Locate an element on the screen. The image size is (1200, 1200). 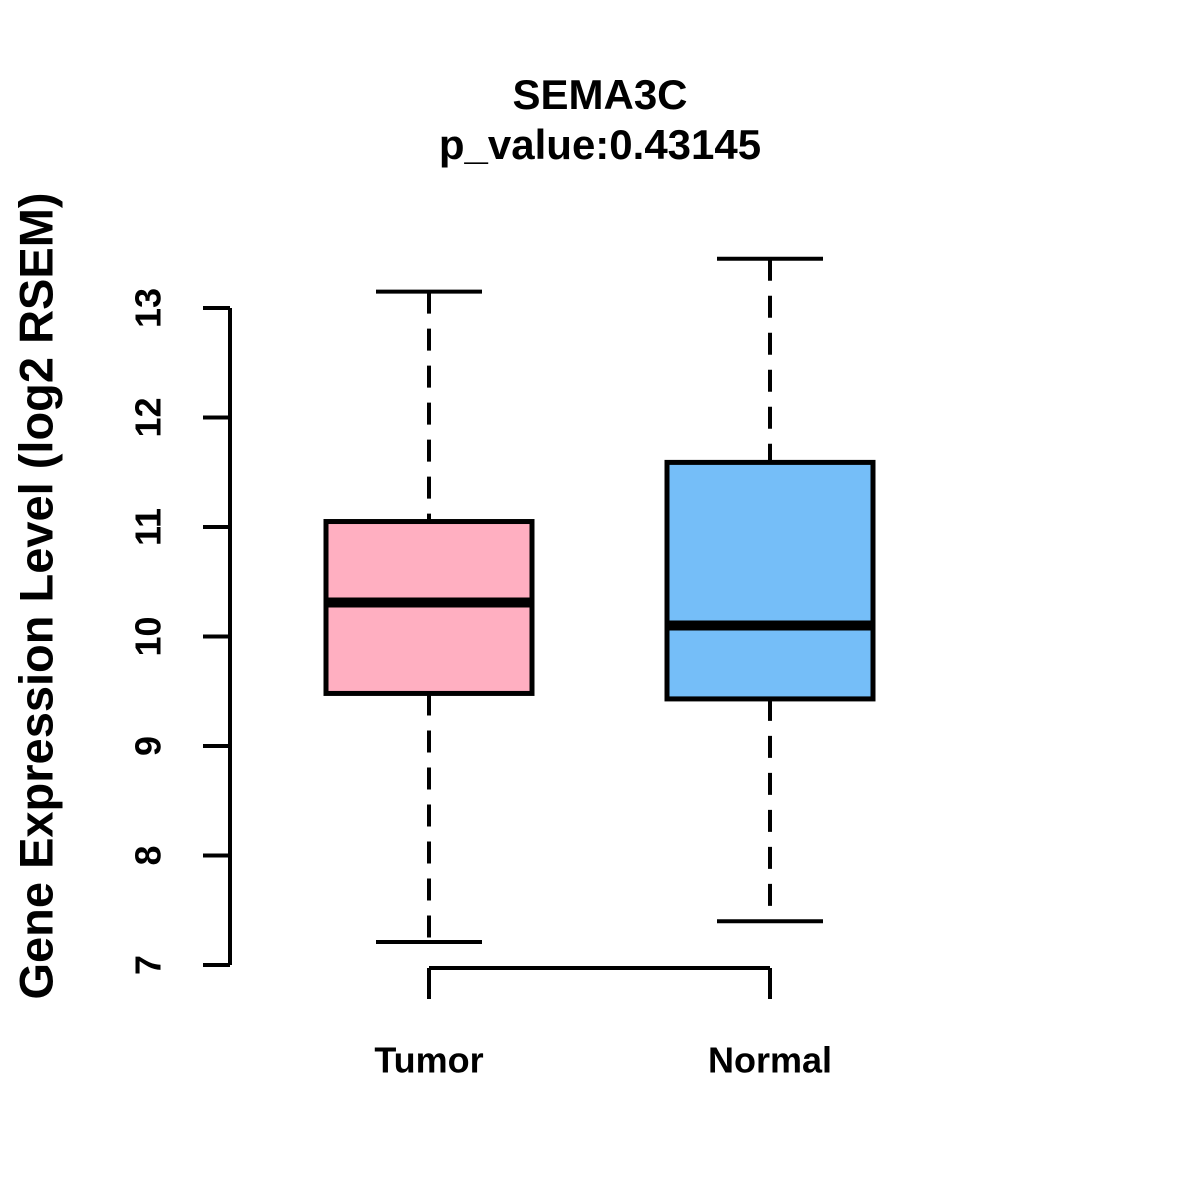
y-tick-label: 8 is located at coordinates (148, 855).